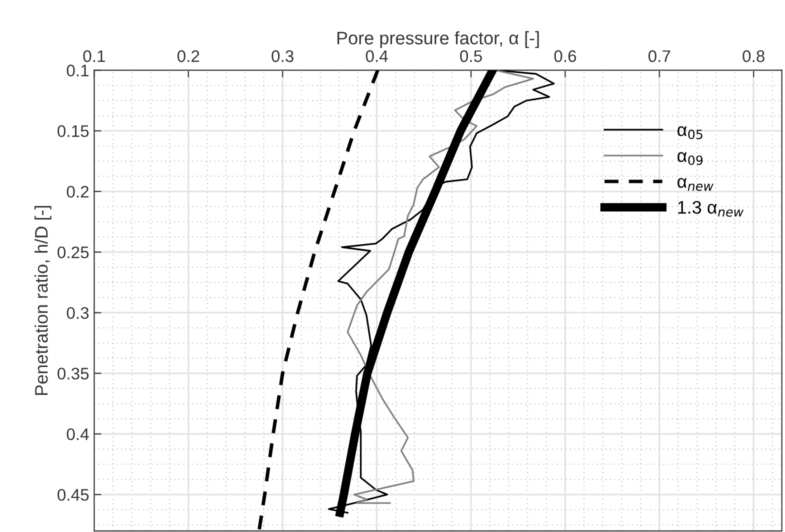 Image resolution: width=785 pixels, height=532 pixels. I want to click on y-tick-label: 0.4, so click(77, 434).